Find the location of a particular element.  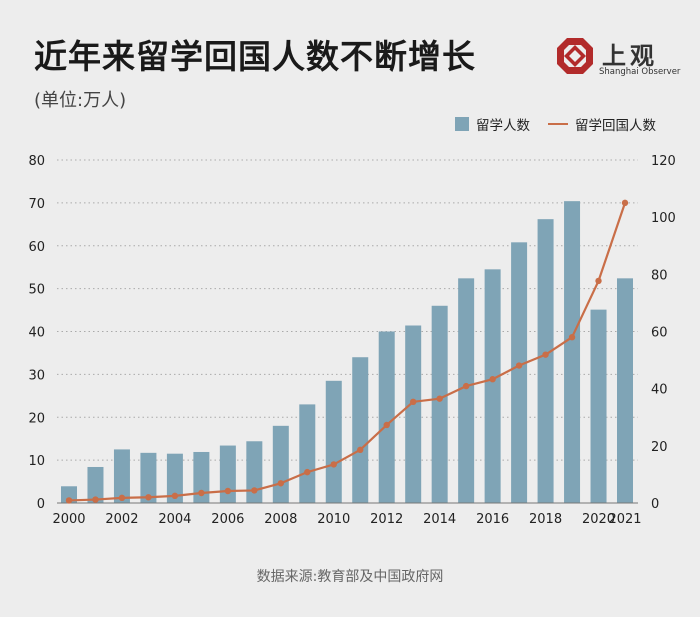

y-right-tick-label: 0 is located at coordinates (655, 504).